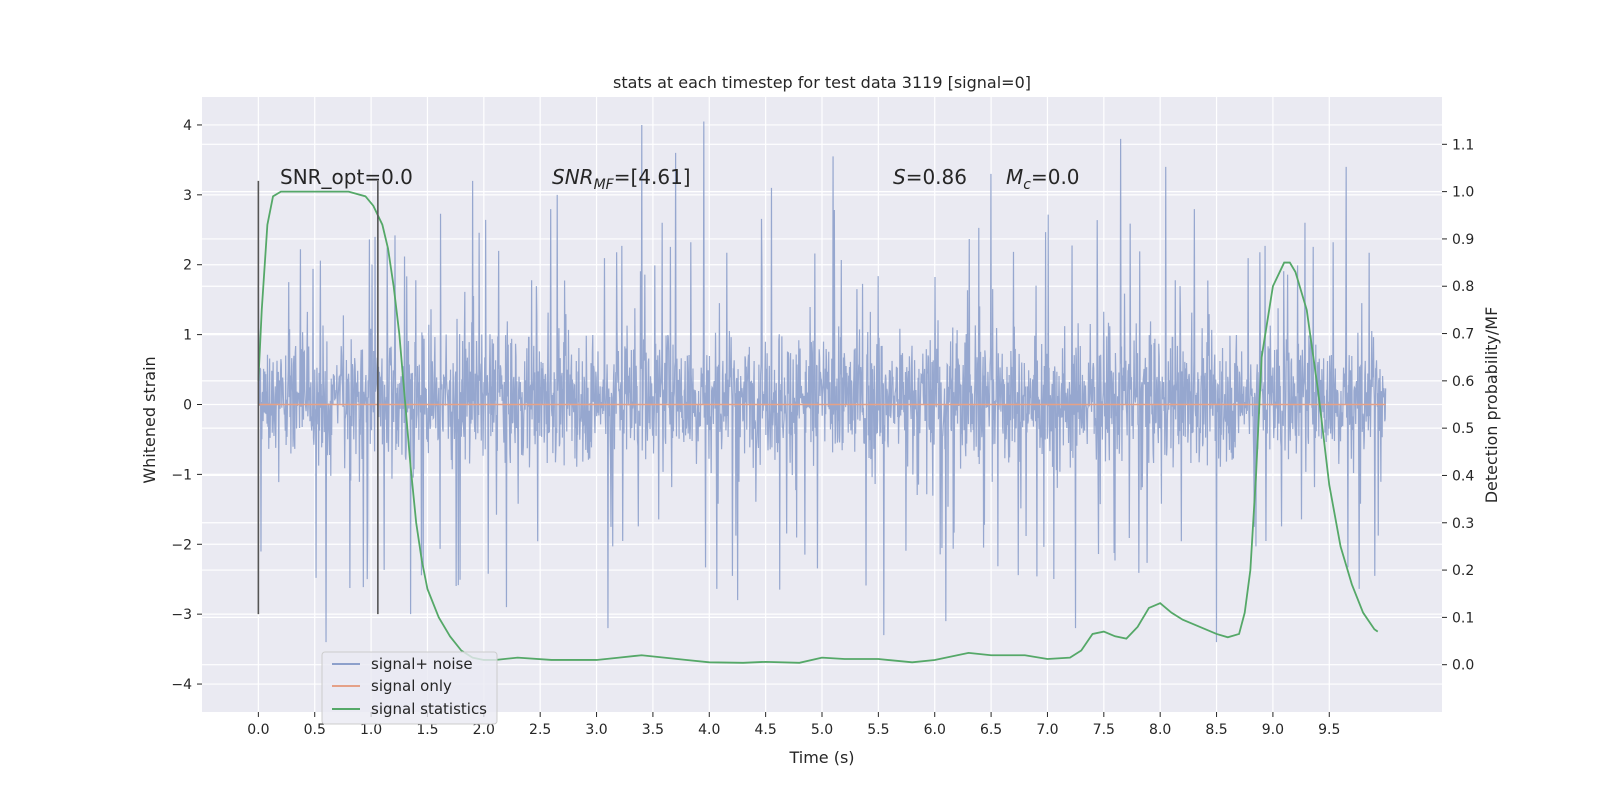 The width and height of the screenshot is (1600, 804). Describe the element at coordinates (1027, 185) in the screenshot. I see `math-subscript: c` at that location.